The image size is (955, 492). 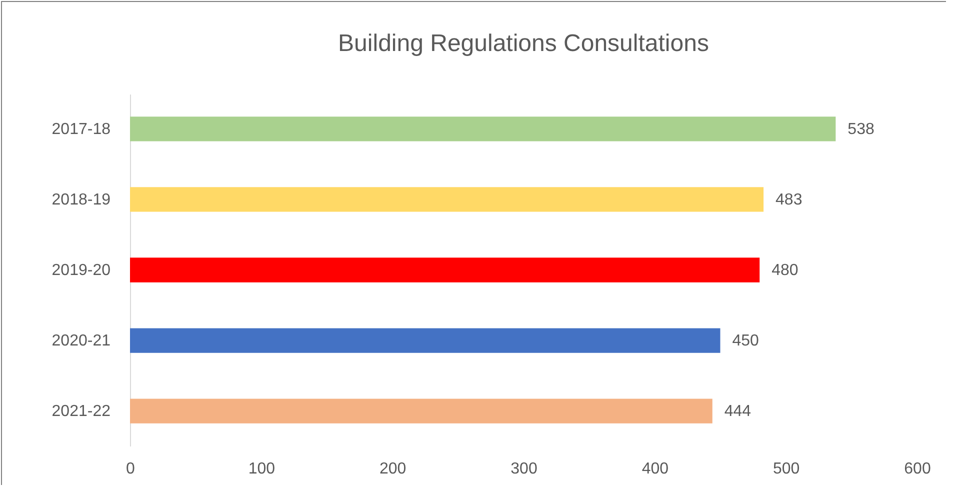 What do you see at coordinates (746, 341) in the screenshot?
I see `data-label: 450` at bounding box center [746, 341].